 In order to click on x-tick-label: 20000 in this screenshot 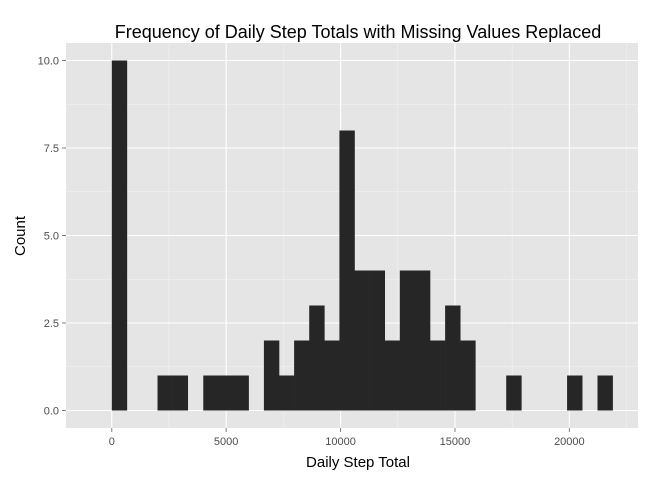, I will do `click(569, 442)`.